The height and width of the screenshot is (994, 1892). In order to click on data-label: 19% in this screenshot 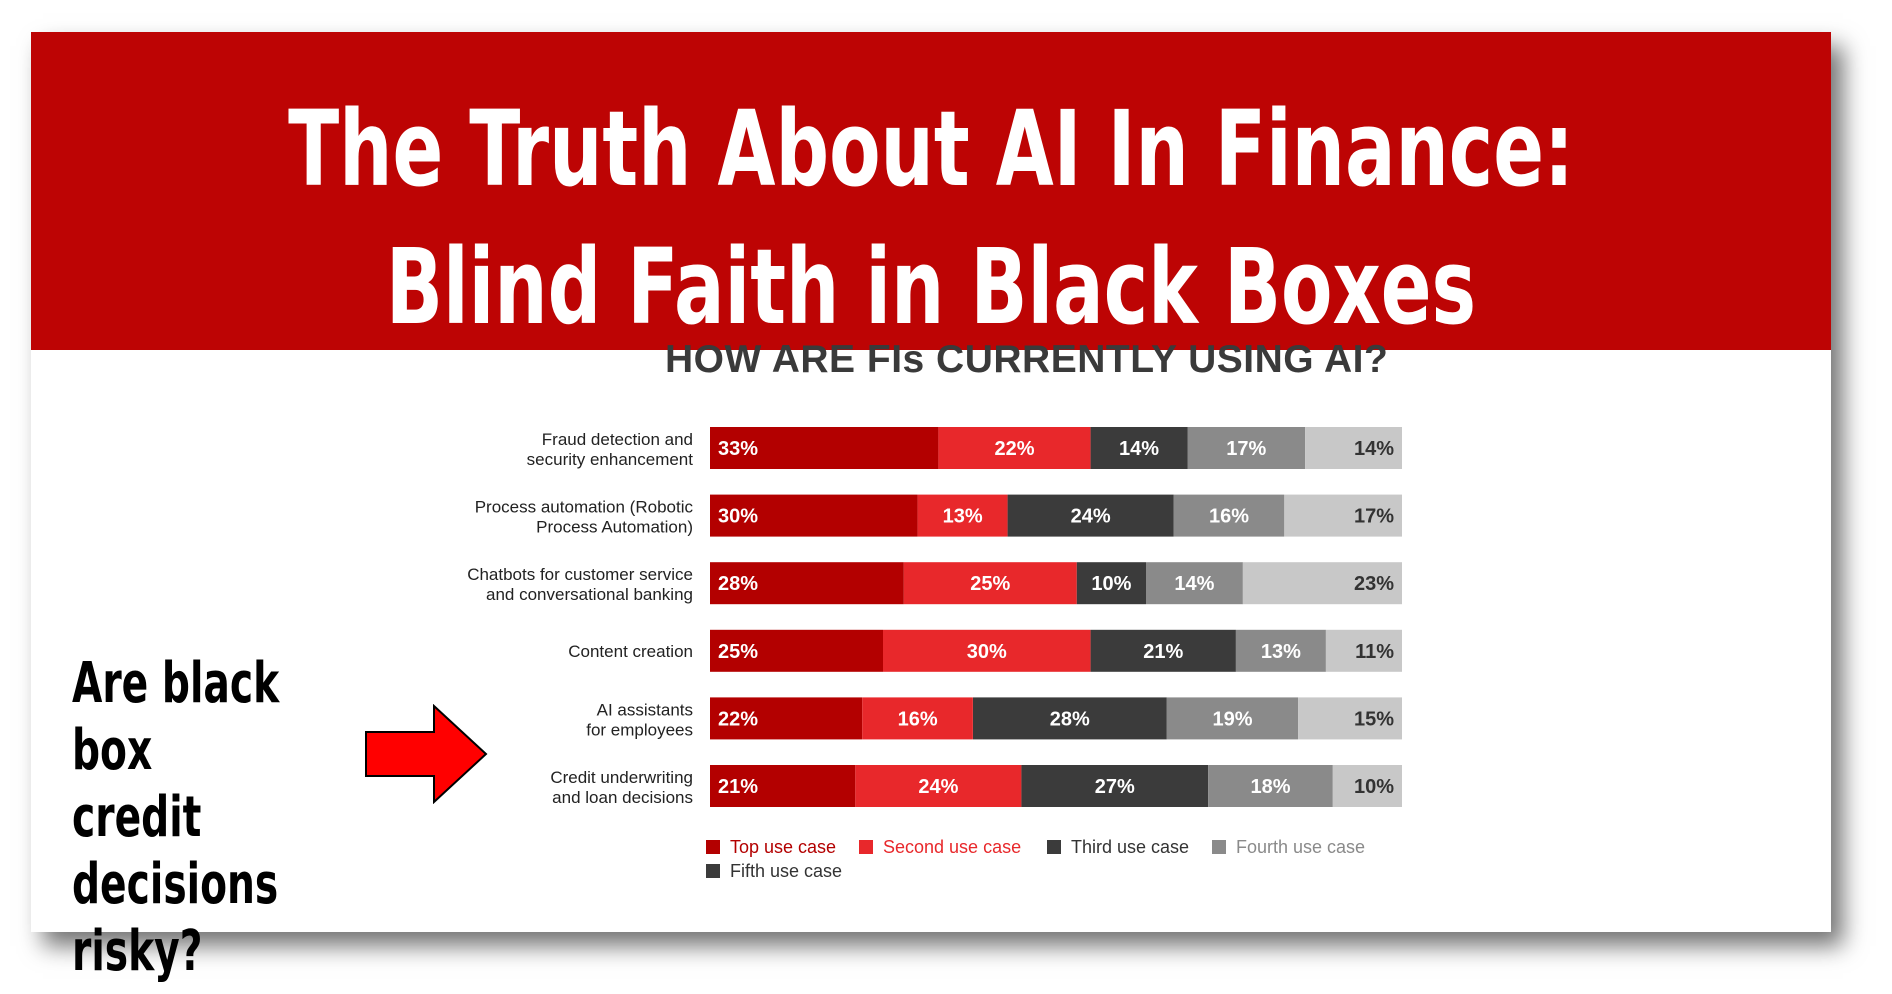, I will do `click(1232, 719)`.